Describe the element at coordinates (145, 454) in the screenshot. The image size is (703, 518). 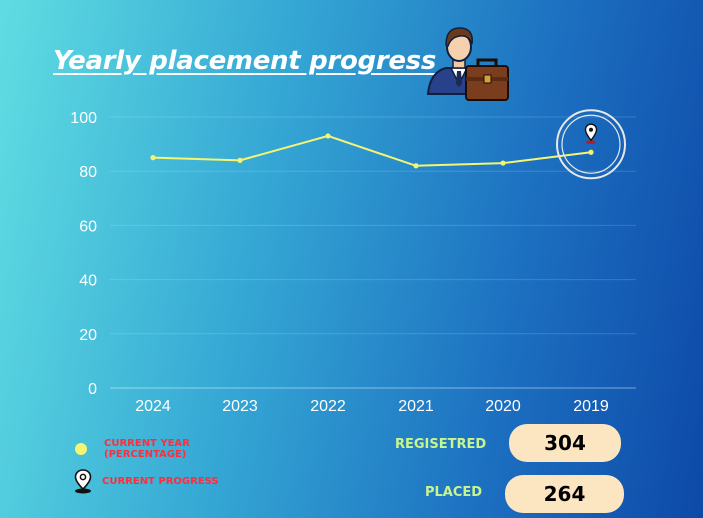
I see `legend-label-line2: (PERCENTAGE)` at that location.